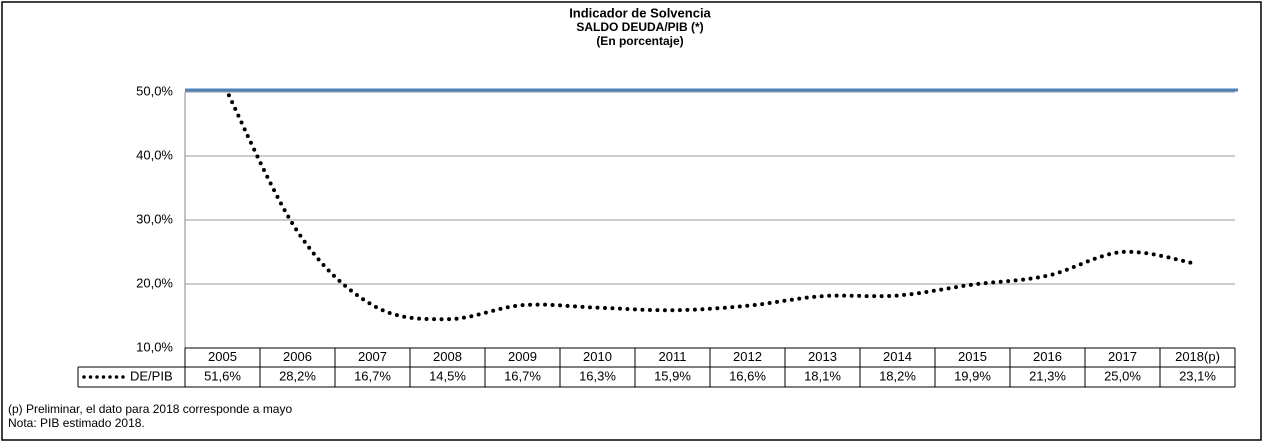  I want to click on x-tick-label: 2008, so click(447, 356).